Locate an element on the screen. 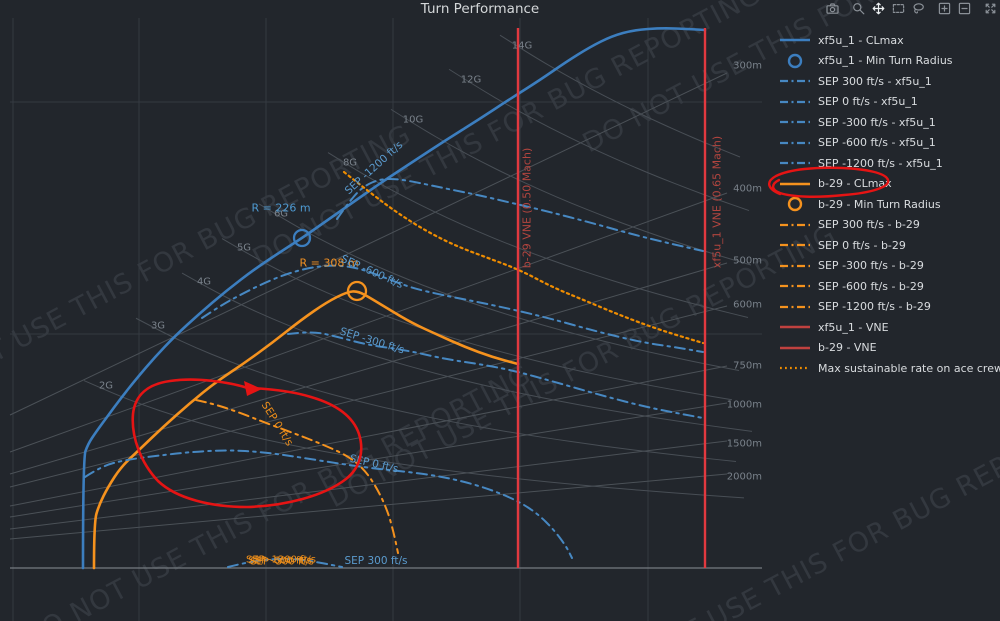  legend-item-label: SEP -1200 ft/s - xf5u_1 is located at coordinates (880, 163).